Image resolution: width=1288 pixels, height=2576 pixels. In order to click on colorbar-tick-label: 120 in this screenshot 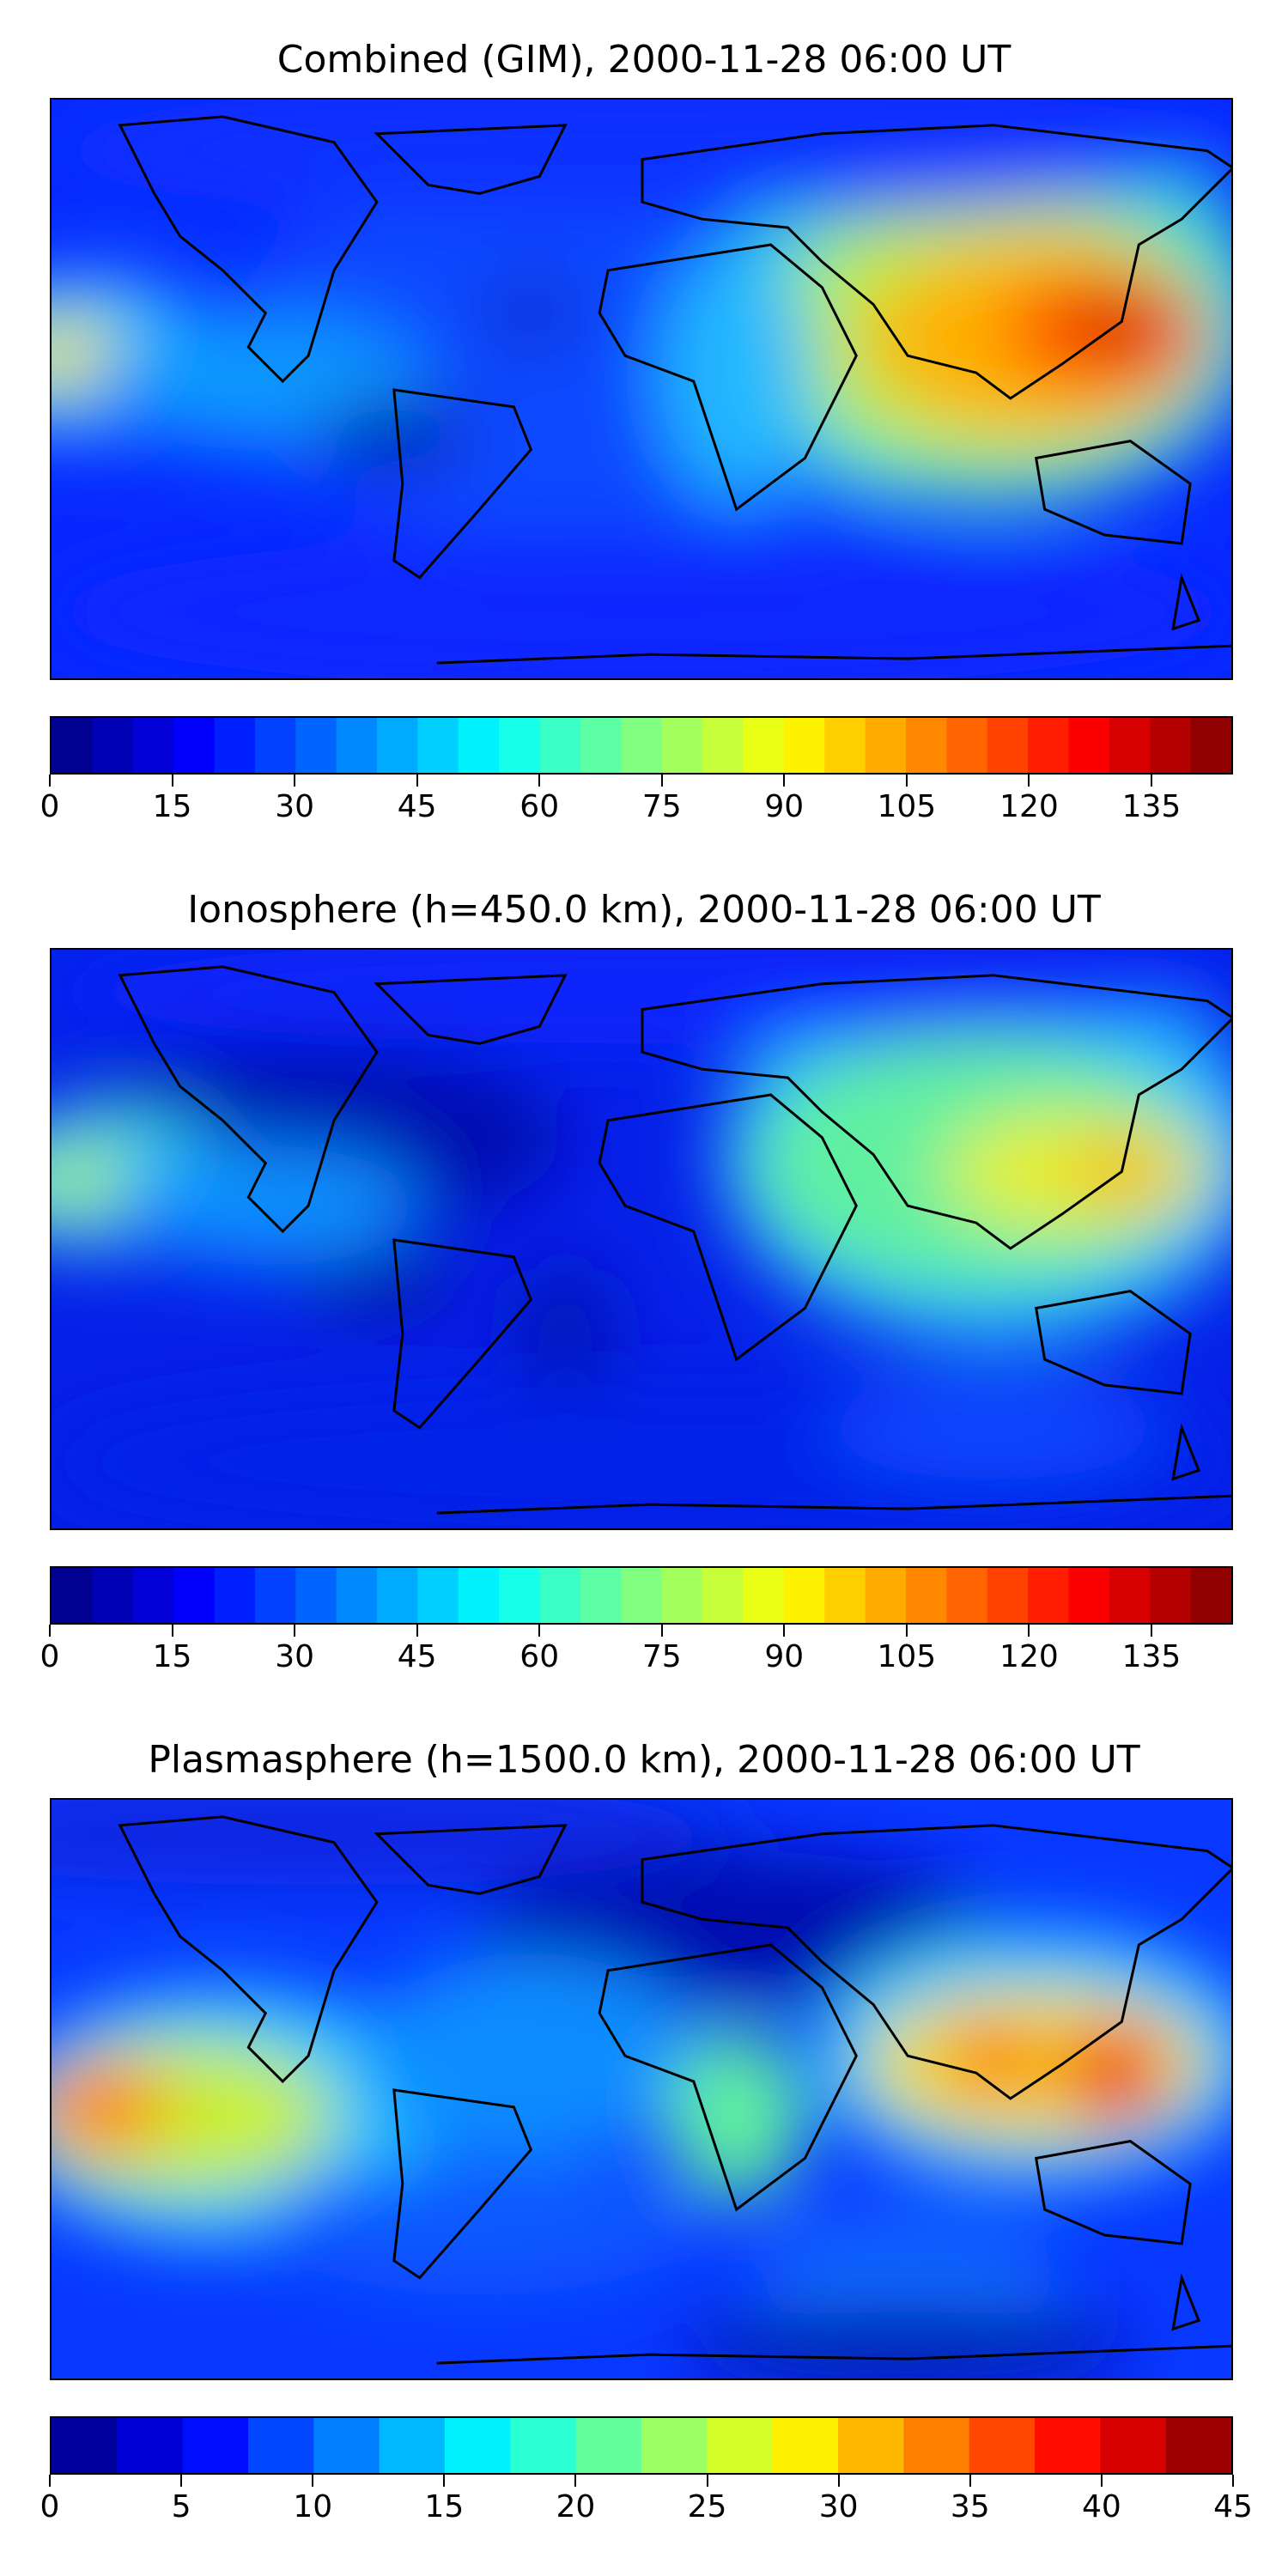, I will do `click(1029, 1656)`.